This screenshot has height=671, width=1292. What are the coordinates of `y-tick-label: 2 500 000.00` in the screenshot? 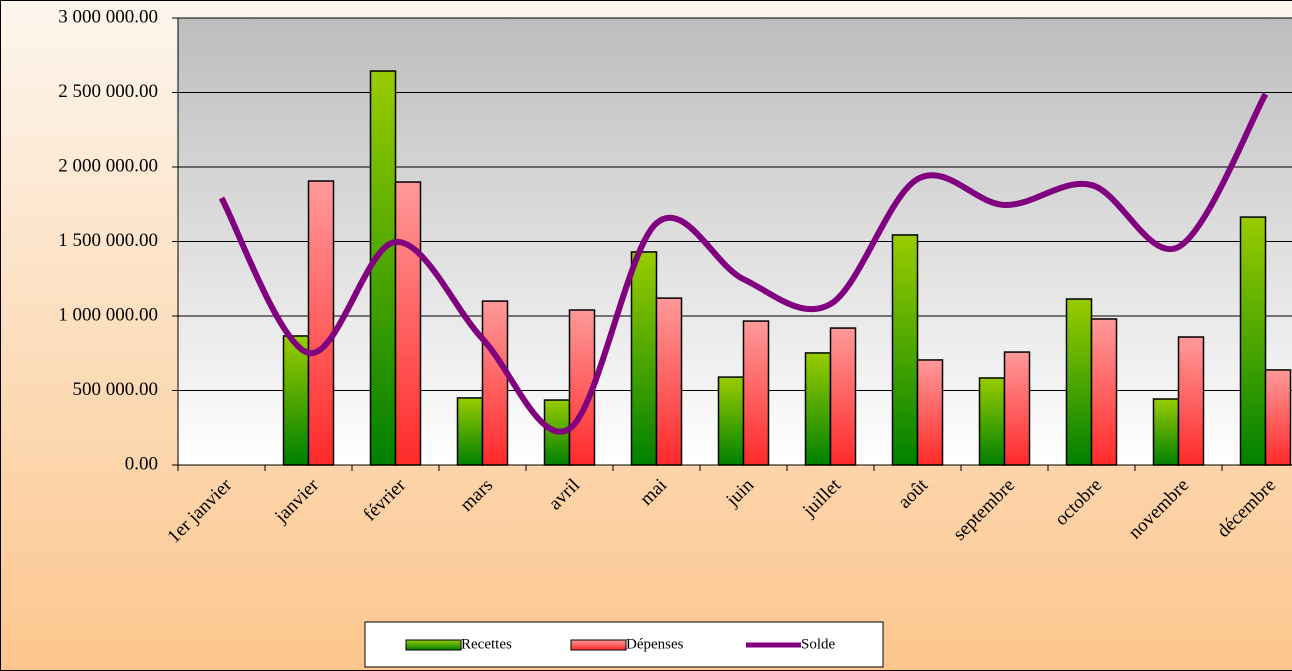 It's located at (108, 91).